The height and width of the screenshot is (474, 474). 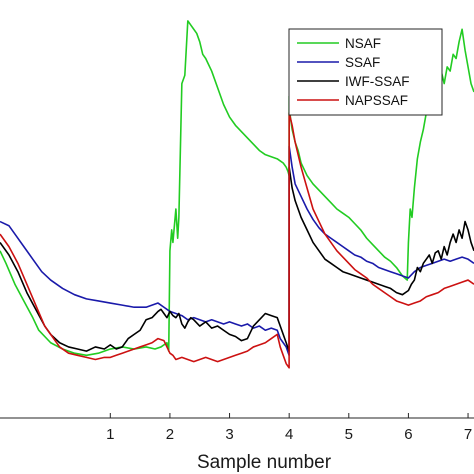 I want to click on x-ticks: 1 2 3 4 5 6 7, so click(x=289, y=428).